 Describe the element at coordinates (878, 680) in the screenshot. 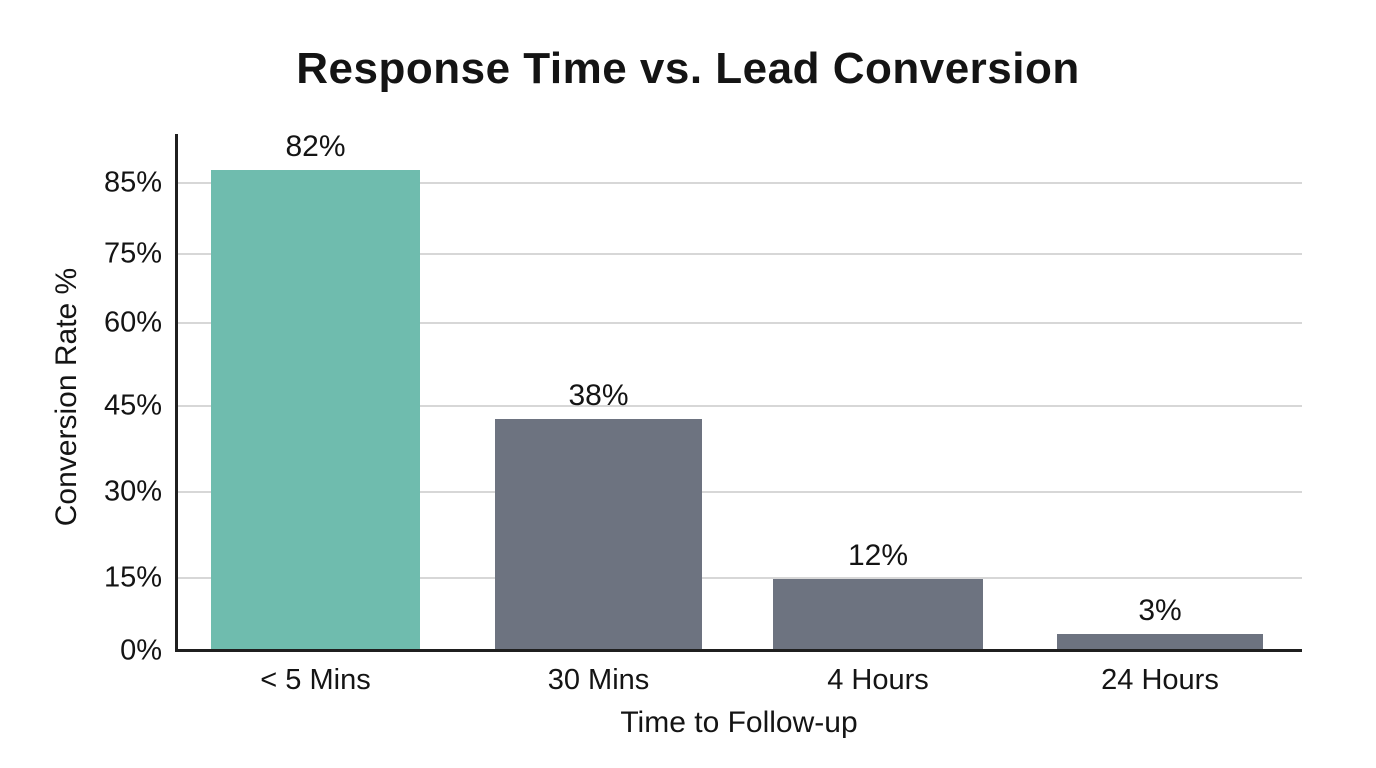

I see `x-category-label: 4 Hours` at that location.